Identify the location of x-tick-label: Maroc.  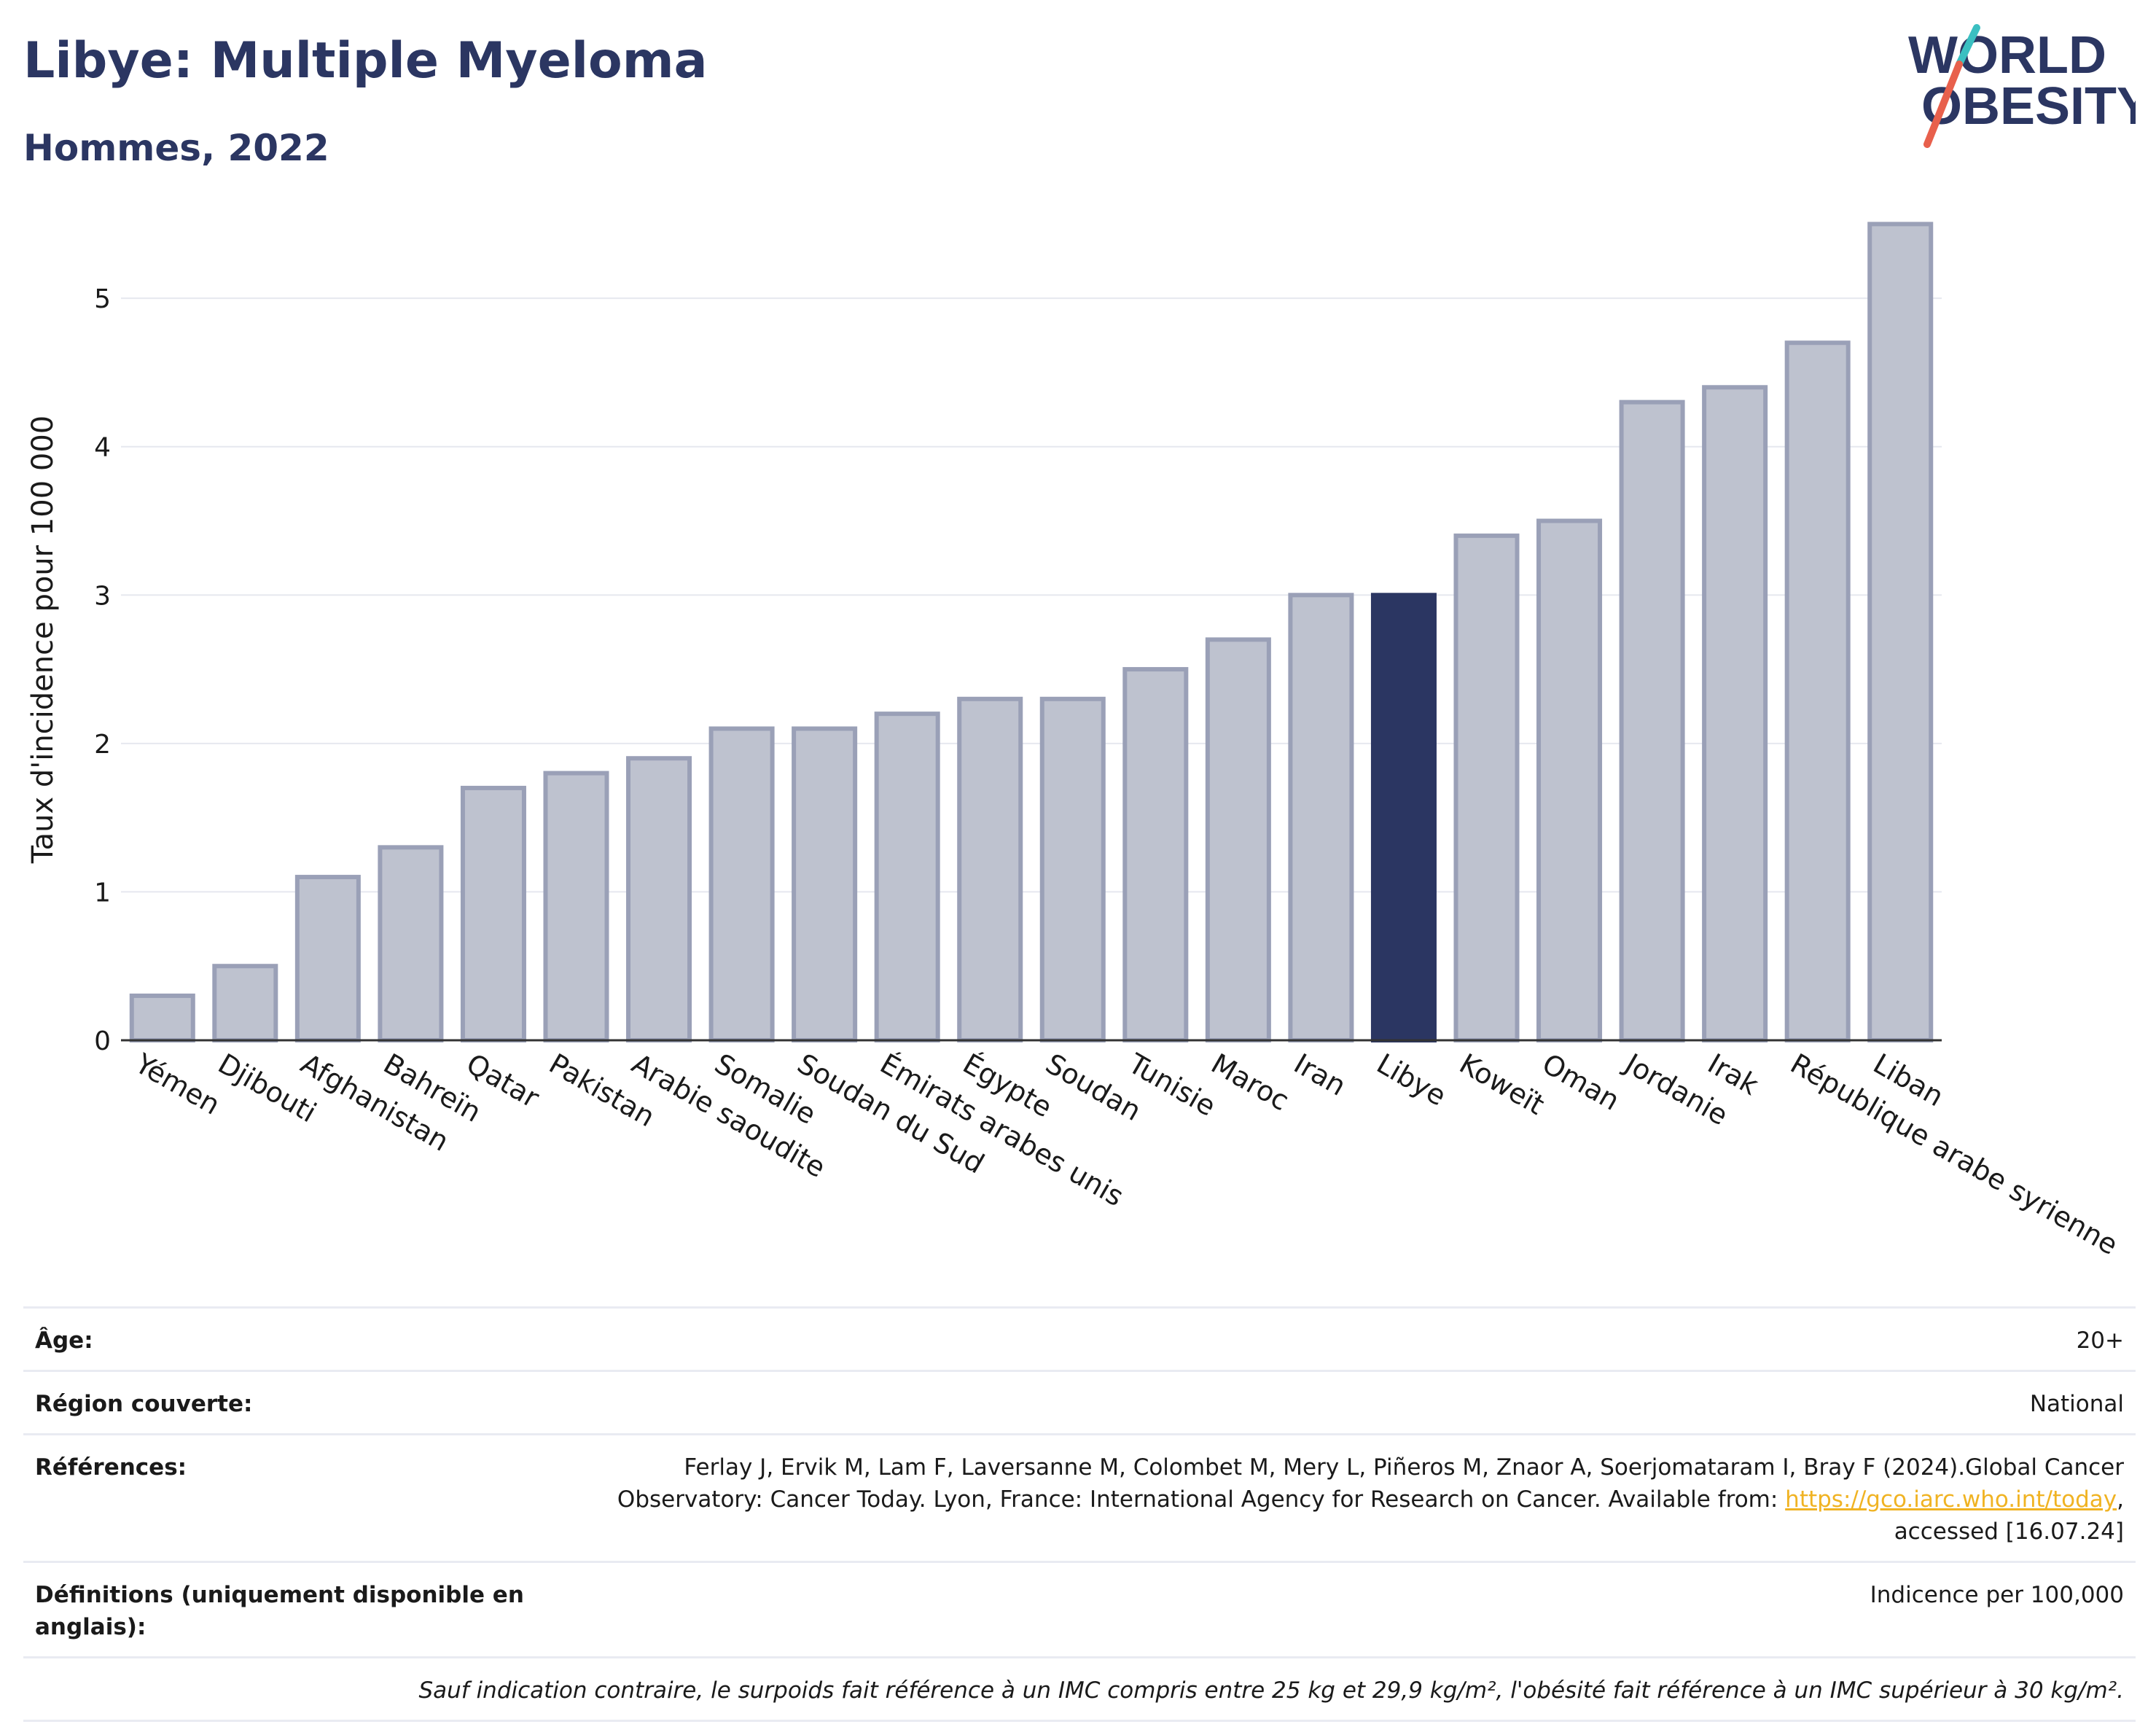
(1250, 1083).